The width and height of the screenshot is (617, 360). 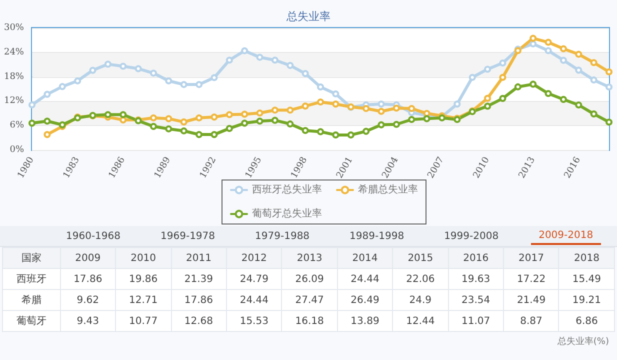 What do you see at coordinates (198, 279) in the screenshot?
I see `data-label: 21.39` at bounding box center [198, 279].